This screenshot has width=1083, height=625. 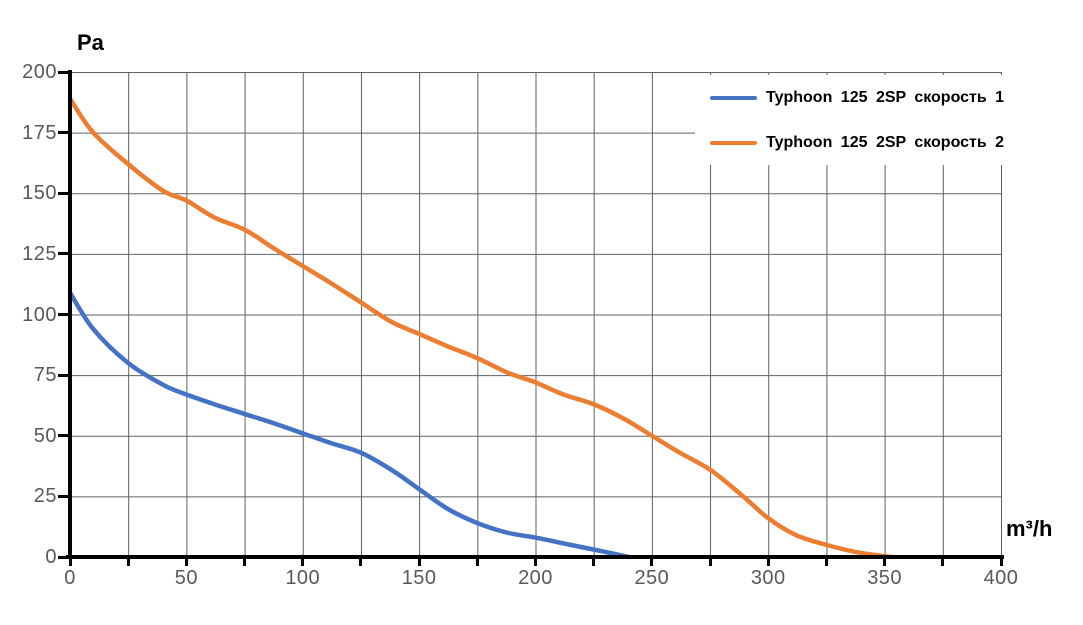 I want to click on speed-1-line-swatch, so click(x=733, y=97).